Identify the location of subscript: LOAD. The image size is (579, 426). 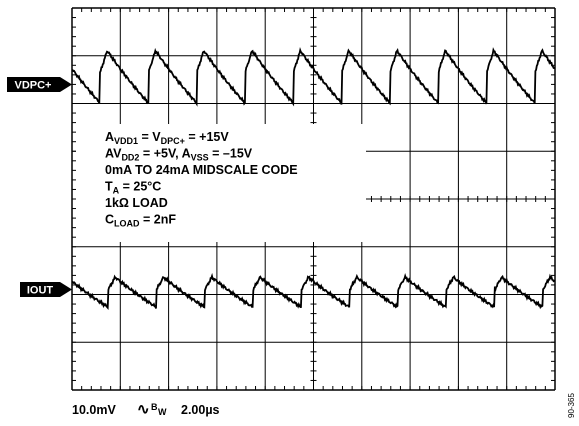
(127, 224).